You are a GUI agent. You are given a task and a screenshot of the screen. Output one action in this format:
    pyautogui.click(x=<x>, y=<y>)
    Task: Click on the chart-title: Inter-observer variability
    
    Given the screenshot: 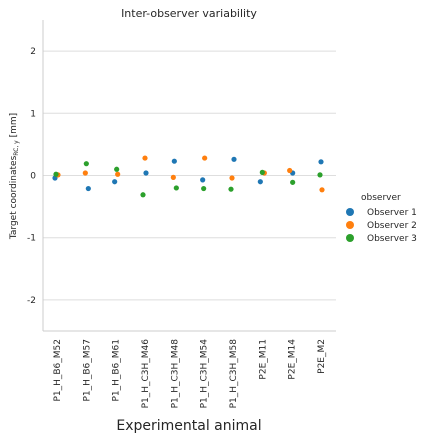 What is the action you would take?
    pyautogui.click(x=189, y=13)
    